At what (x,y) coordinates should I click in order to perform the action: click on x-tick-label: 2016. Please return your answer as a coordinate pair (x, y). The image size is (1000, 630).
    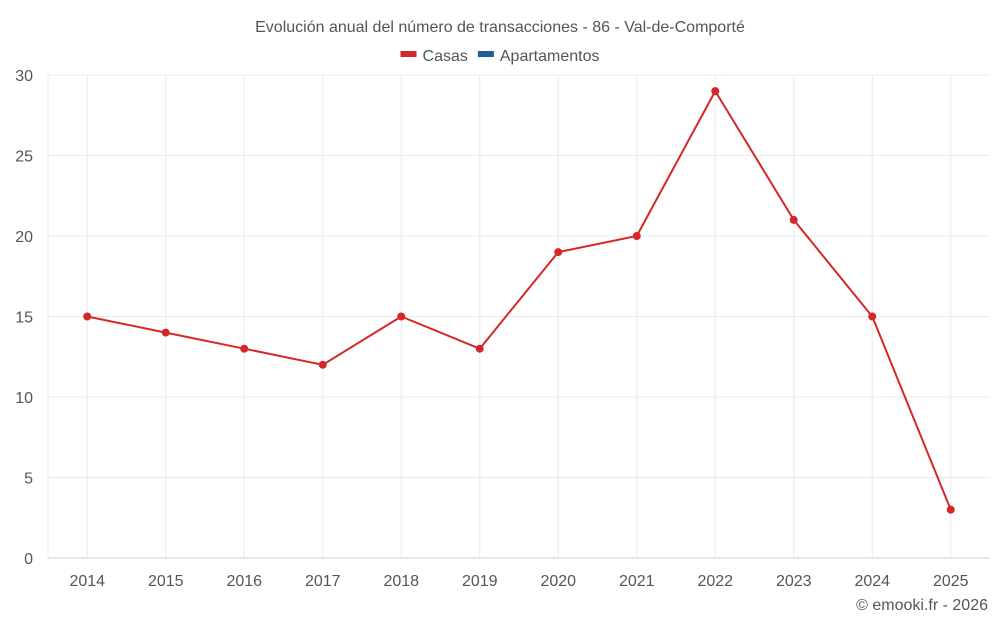
    Looking at the image, I should click on (244, 581).